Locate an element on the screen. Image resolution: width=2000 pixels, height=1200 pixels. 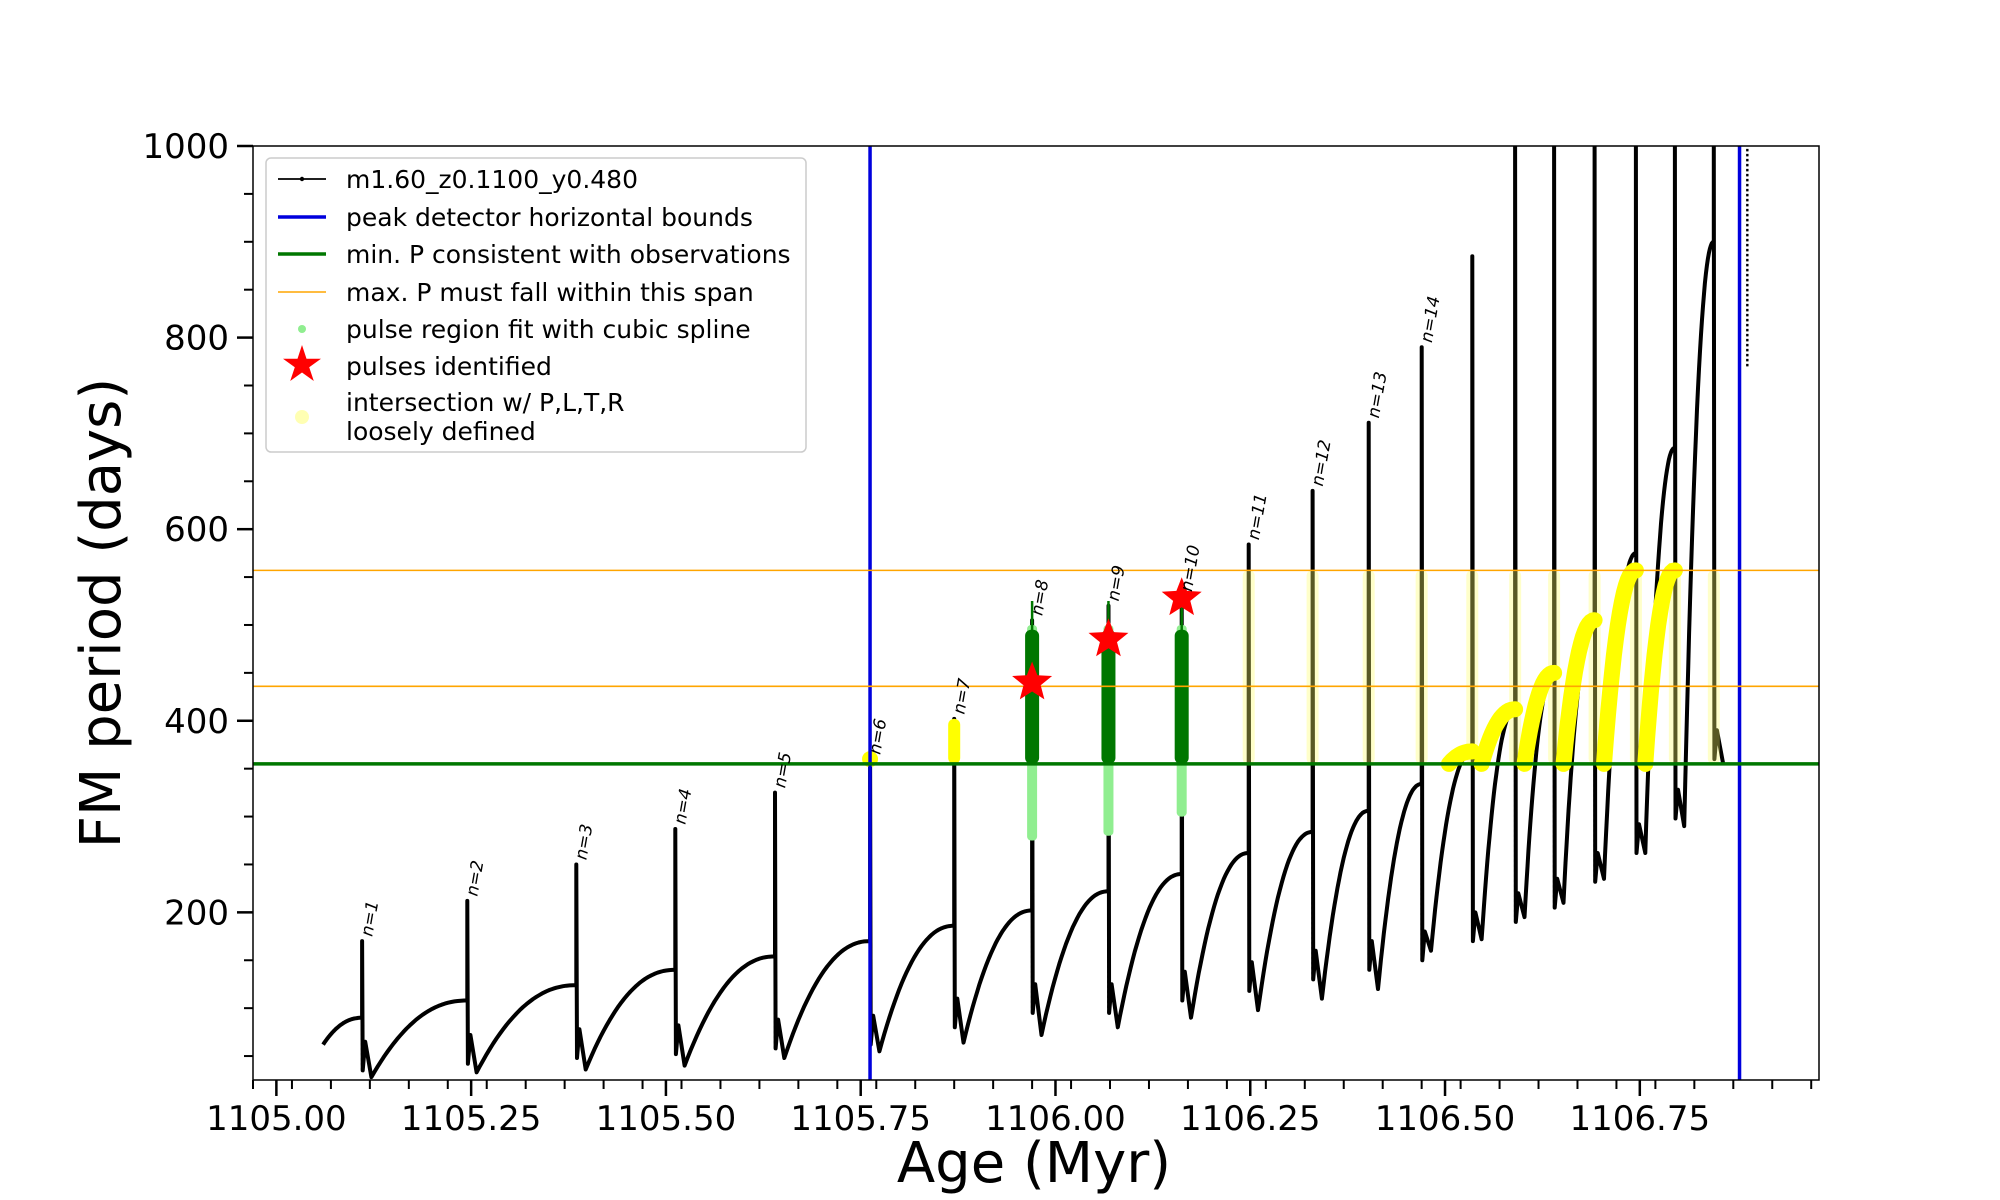
legend-label-pulses: pulses identified is located at coordinates (449, 366).